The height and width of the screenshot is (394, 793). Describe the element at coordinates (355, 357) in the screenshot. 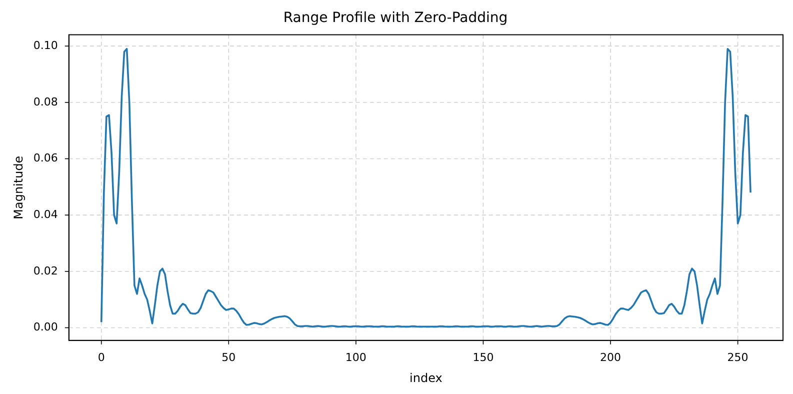

I see `x-tick-label: 100` at that location.